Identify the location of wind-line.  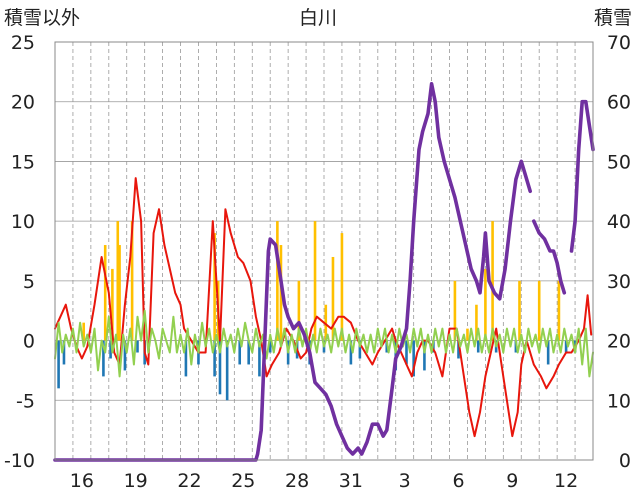
(324, 343).